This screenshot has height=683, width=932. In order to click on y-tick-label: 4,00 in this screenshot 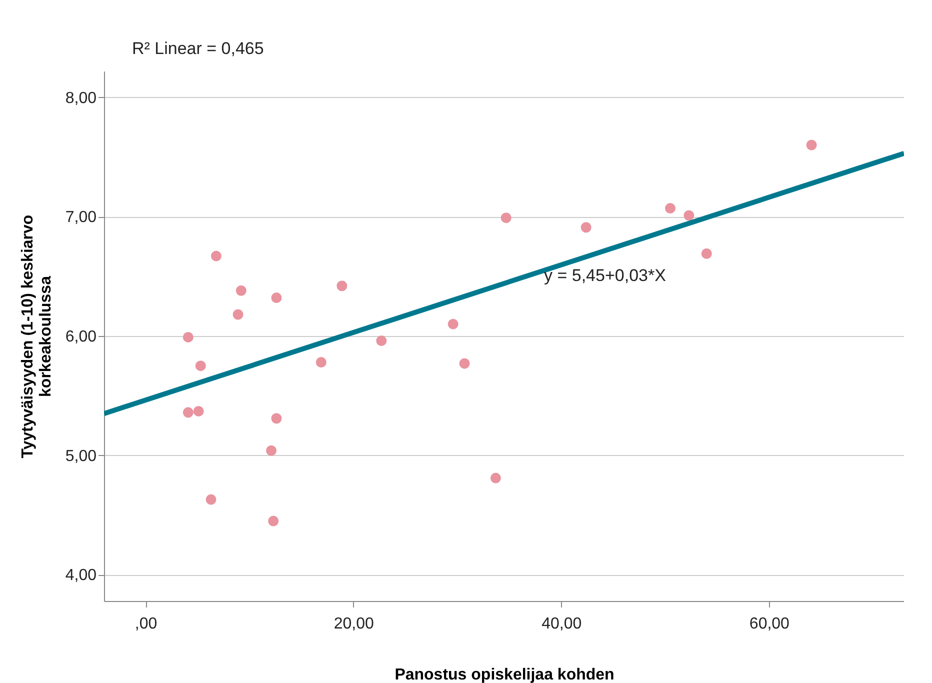, I will do `click(81, 575)`.